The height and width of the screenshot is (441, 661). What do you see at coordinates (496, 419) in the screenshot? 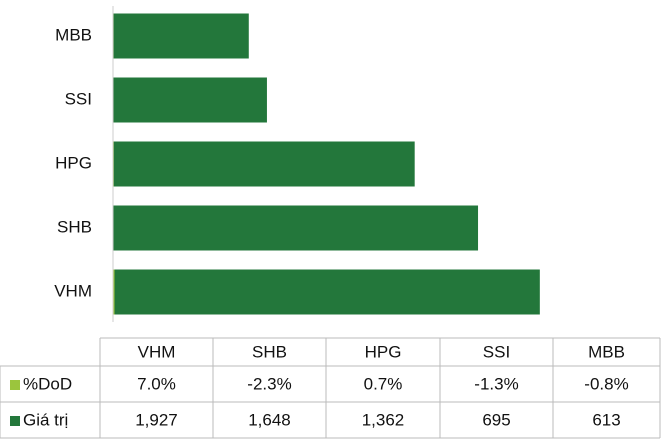
I see `value-label: 695` at bounding box center [496, 419].